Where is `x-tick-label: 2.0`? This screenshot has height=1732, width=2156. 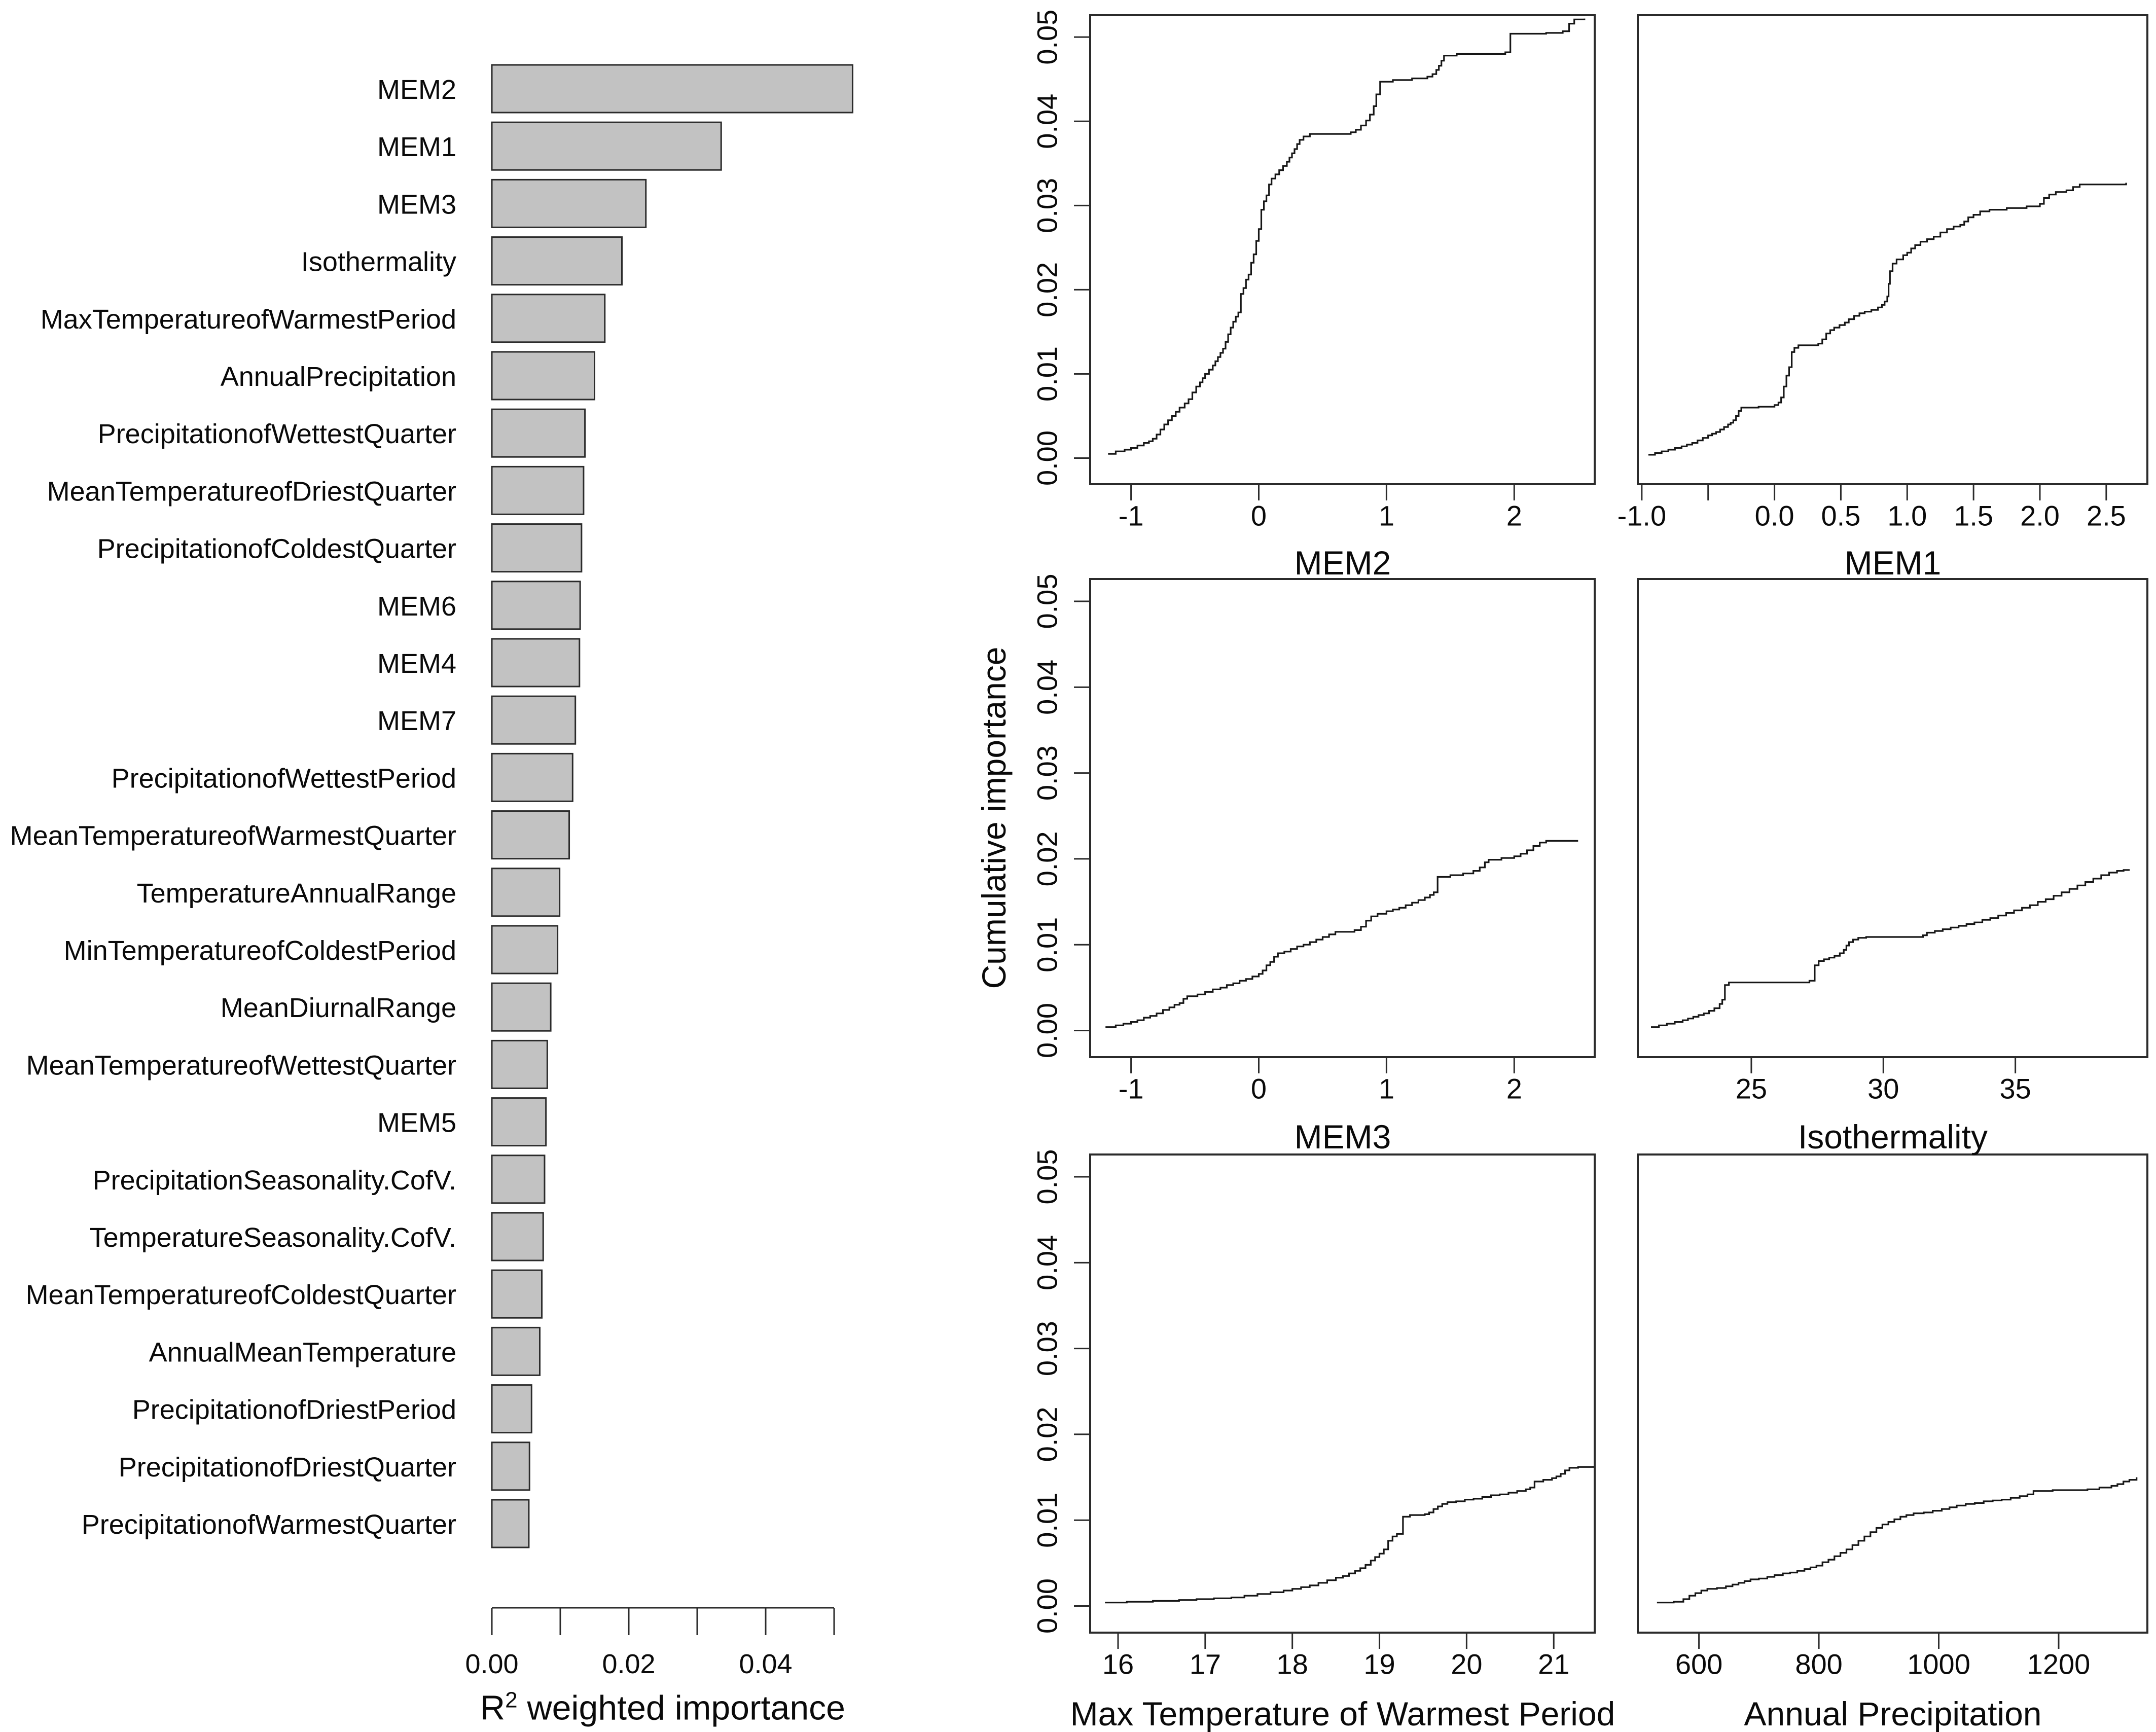 x-tick-label: 2.0 is located at coordinates (2040, 516).